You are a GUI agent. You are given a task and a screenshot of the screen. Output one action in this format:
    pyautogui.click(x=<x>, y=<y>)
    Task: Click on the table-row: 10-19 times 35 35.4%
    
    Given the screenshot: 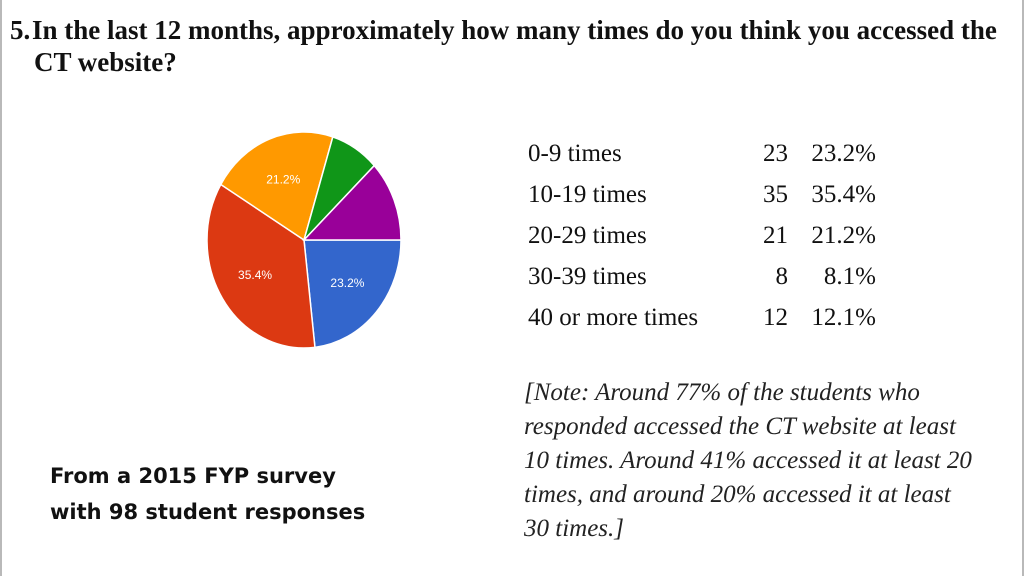 What is the action you would take?
    pyautogui.click(x=708, y=201)
    